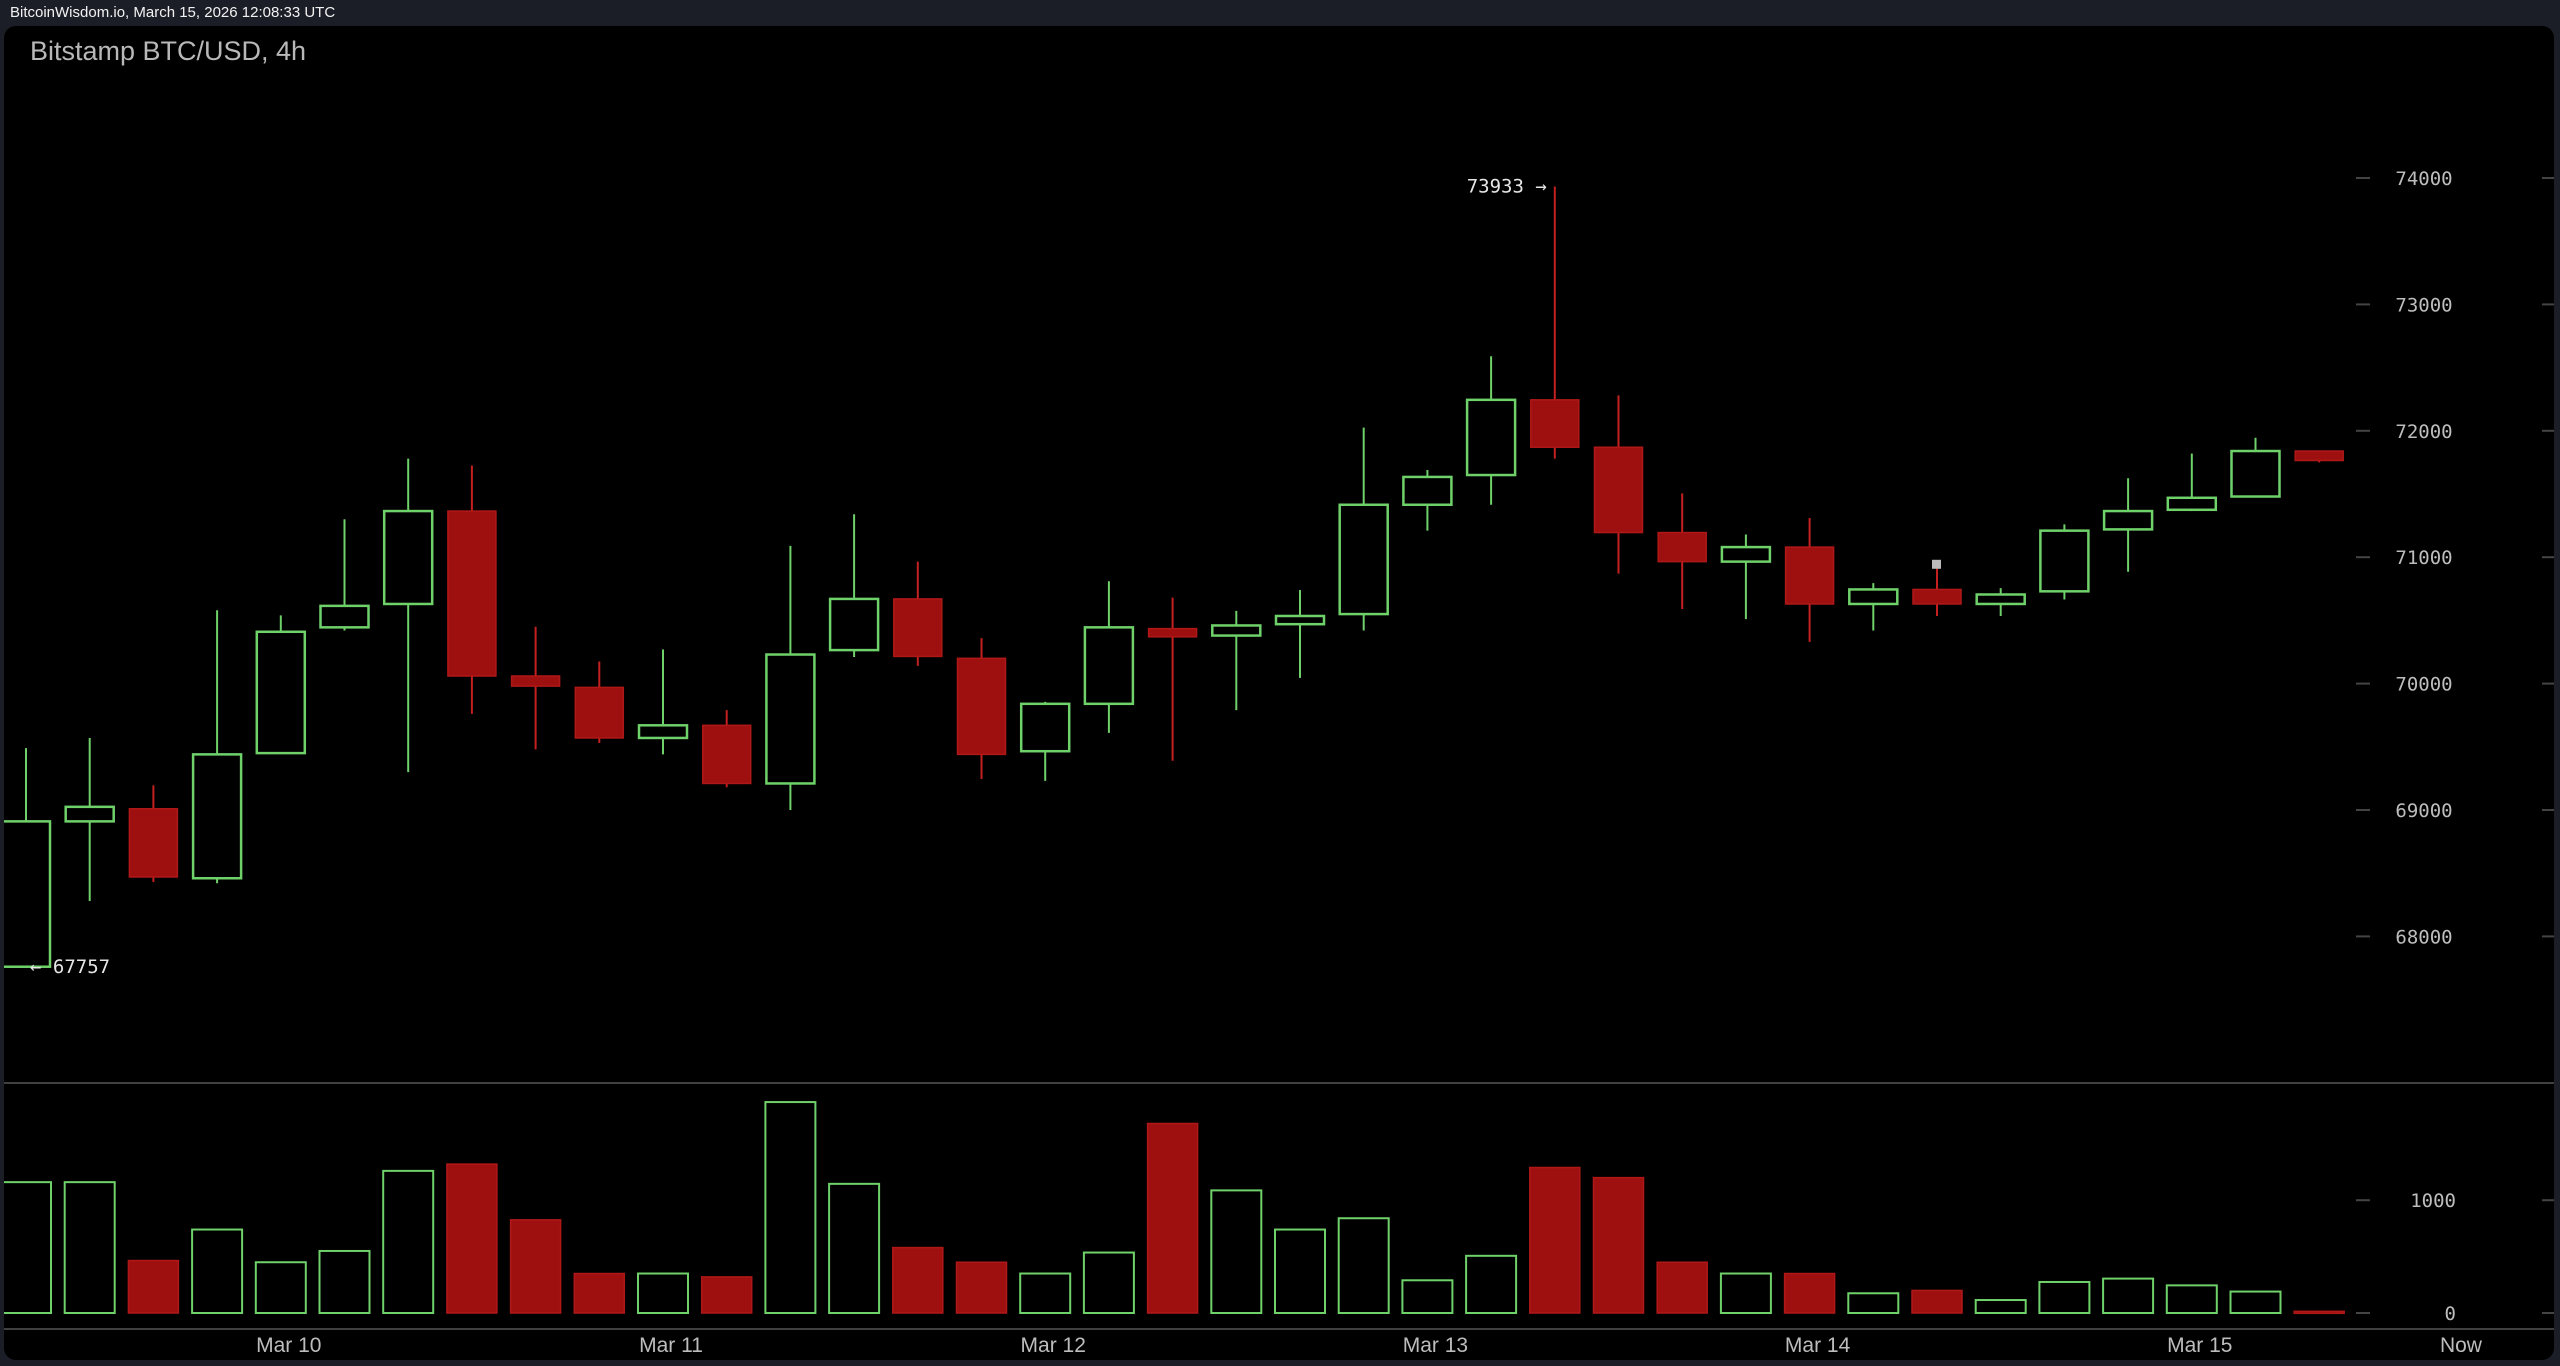 The height and width of the screenshot is (1366, 2560). What do you see at coordinates (2423, 685) in the screenshot?
I see `price-tick-label: 70000` at bounding box center [2423, 685].